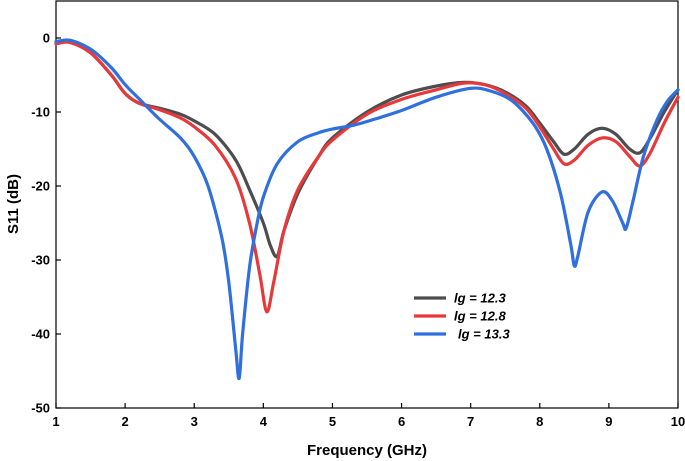 This screenshot has width=685, height=461. Describe the element at coordinates (367, 450) in the screenshot. I see `x-axis-title: Frequency (GHz)` at that location.